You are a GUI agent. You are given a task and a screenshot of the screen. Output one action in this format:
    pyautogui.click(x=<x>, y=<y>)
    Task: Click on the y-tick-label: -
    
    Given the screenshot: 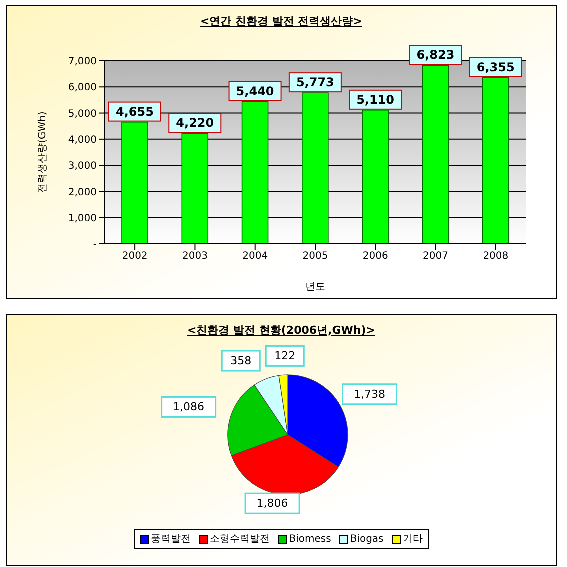 What is the action you would take?
    pyautogui.click(x=95, y=245)
    